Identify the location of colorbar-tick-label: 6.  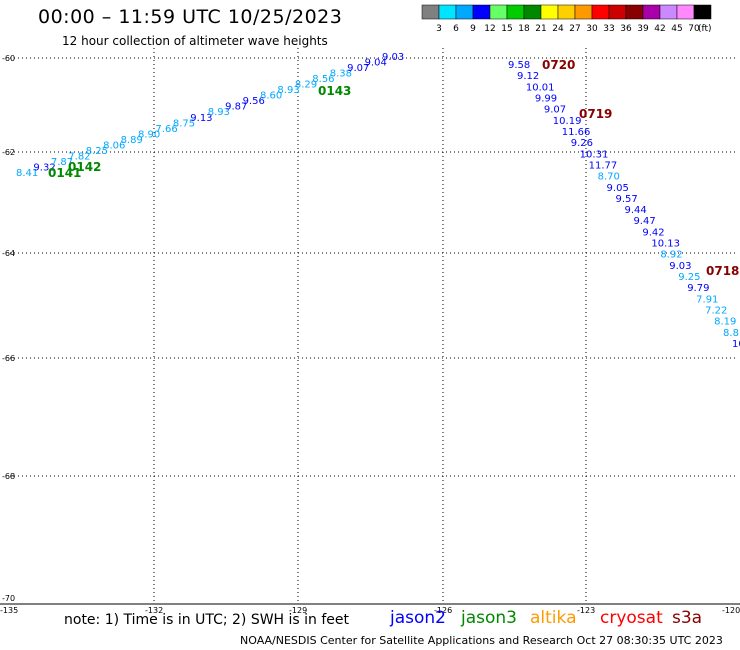
(456, 29).